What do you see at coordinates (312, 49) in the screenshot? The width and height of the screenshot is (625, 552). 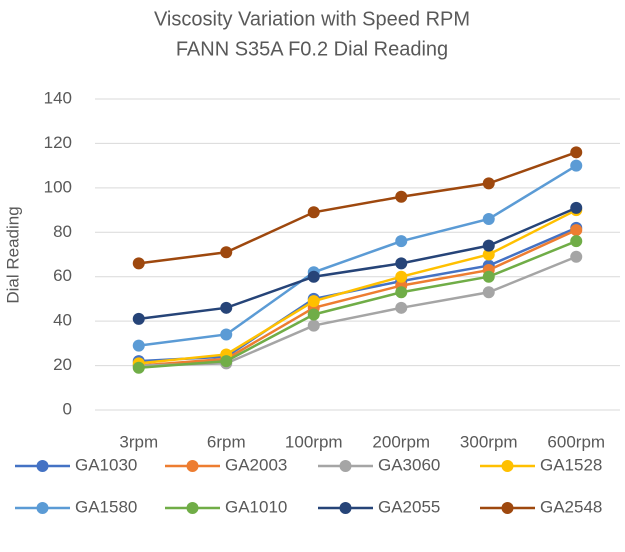 I see `chart-subtitle: FANN S35A F0.2 Dial Reading` at bounding box center [312, 49].